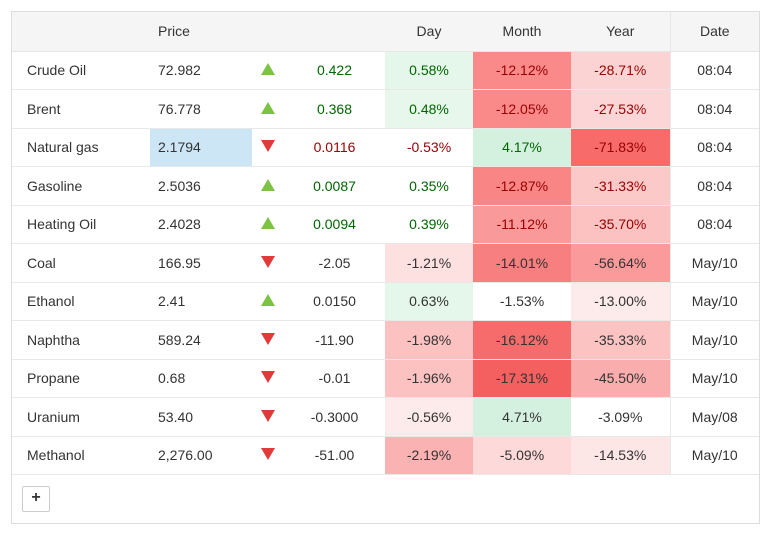 This screenshot has height=537, width=770. Describe the element at coordinates (334, 147) in the screenshot. I see `change-cell: 0.0116` at that location.